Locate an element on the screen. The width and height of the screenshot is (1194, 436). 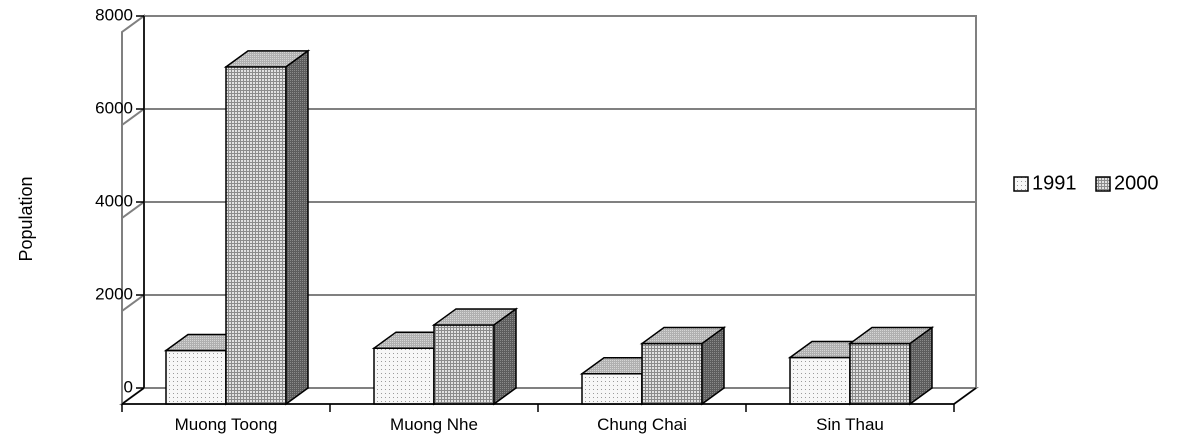
x-axis-end is located at coordinates (965, 396).